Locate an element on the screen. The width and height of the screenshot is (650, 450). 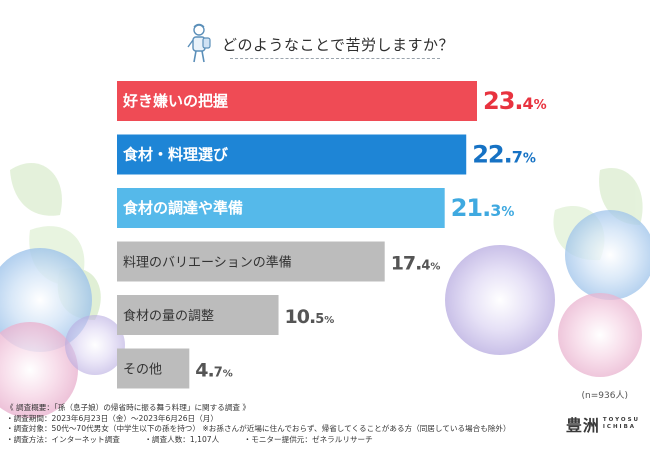
sample-size-note: (n=936人) is located at coordinates (604, 396).